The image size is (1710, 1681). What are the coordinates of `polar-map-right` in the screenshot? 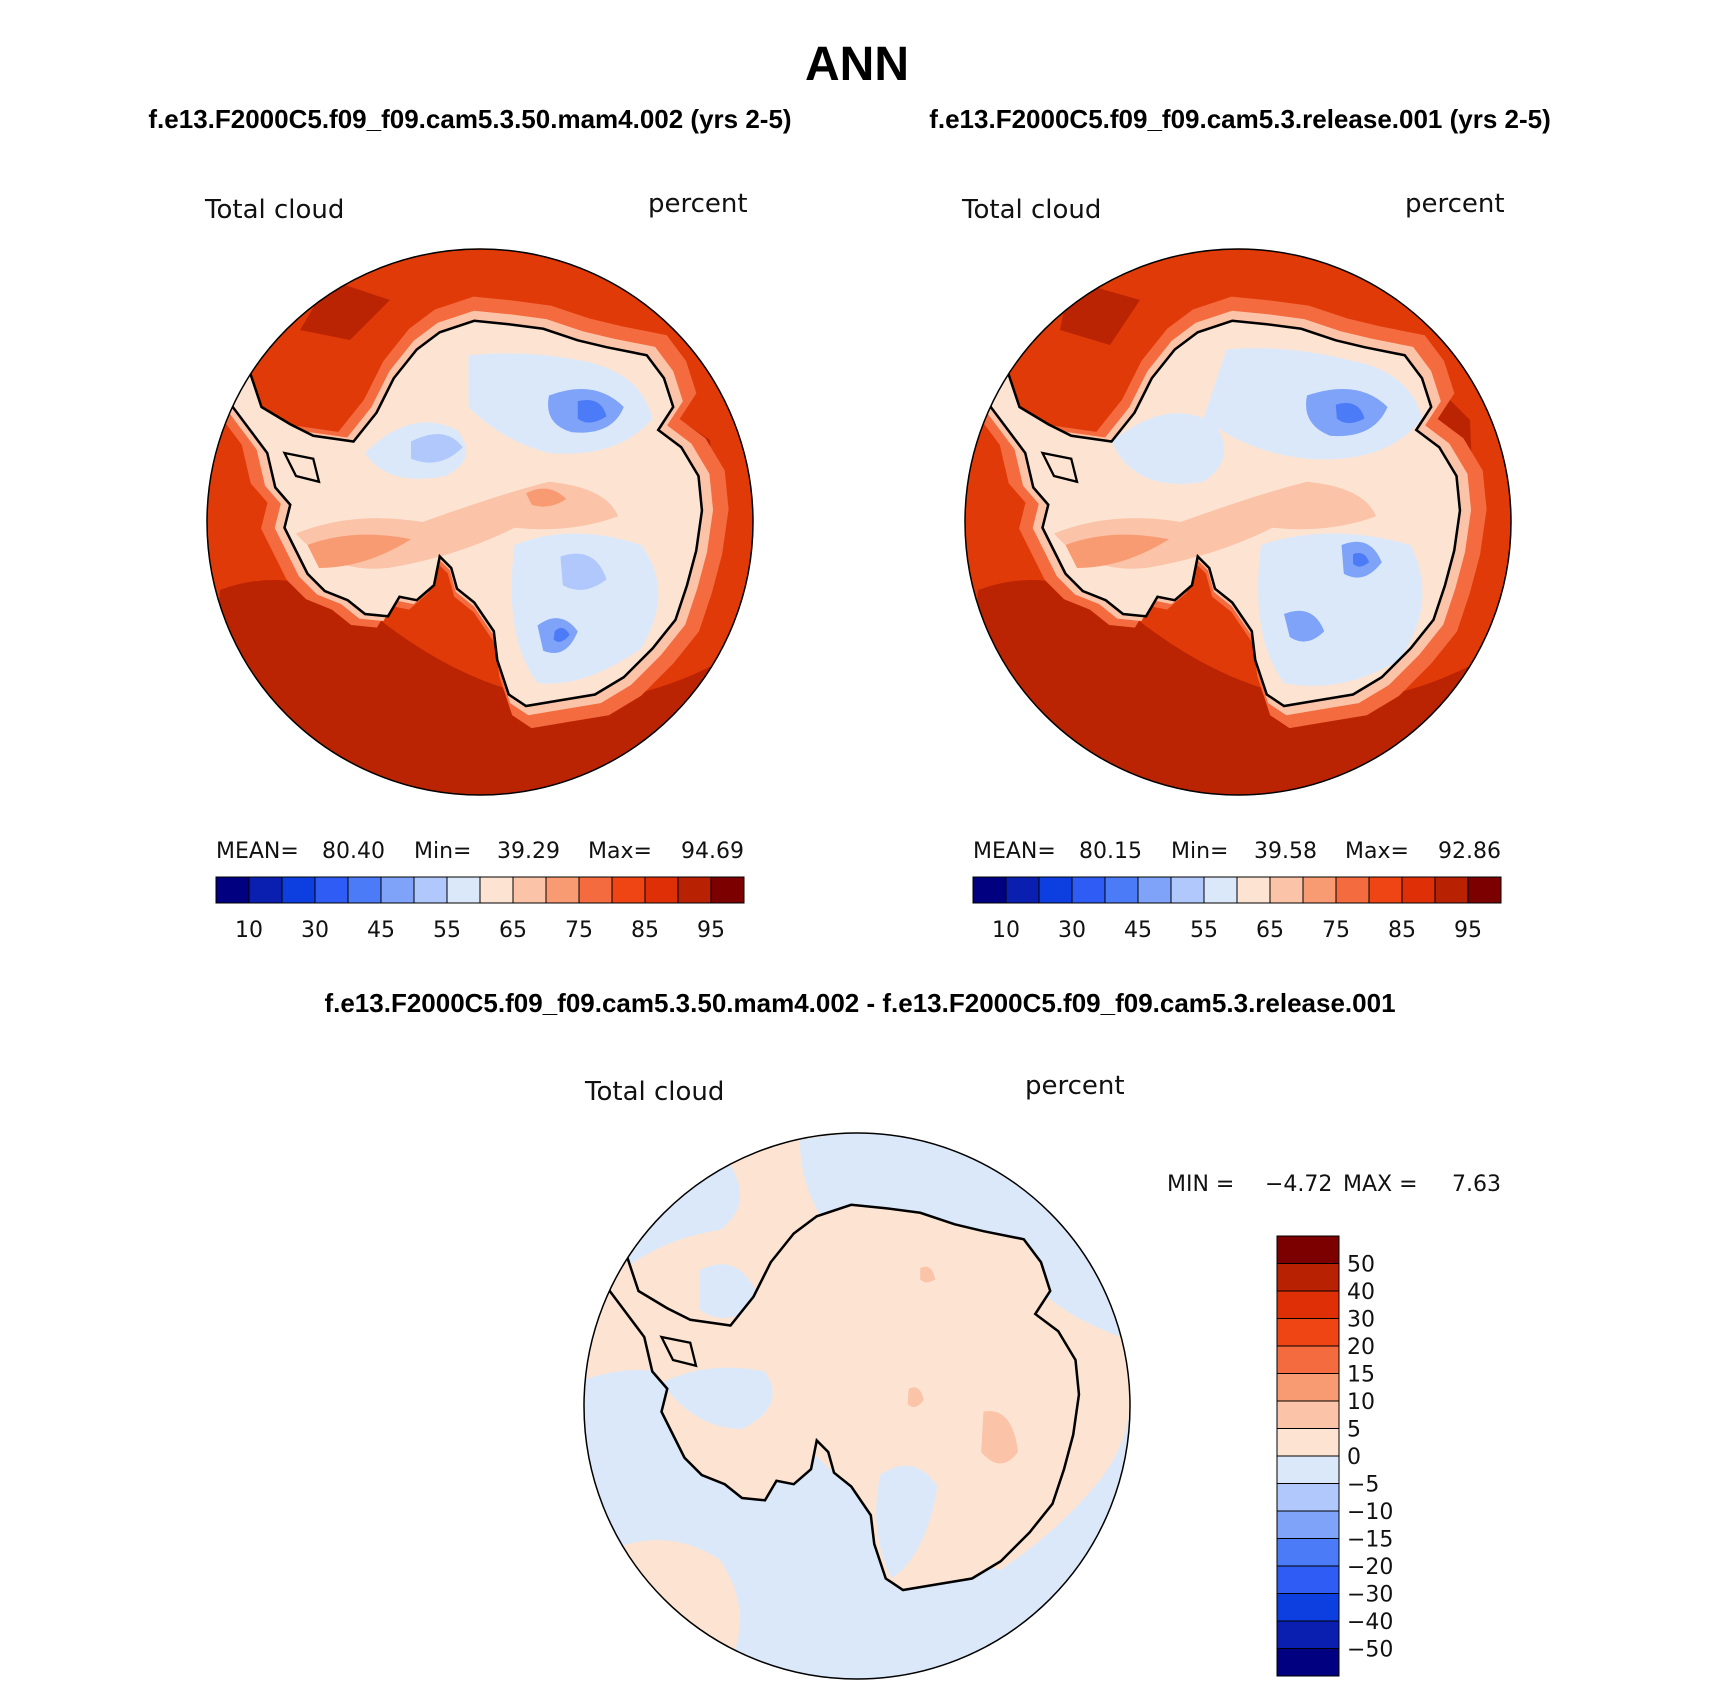 It's located at (1238, 522).